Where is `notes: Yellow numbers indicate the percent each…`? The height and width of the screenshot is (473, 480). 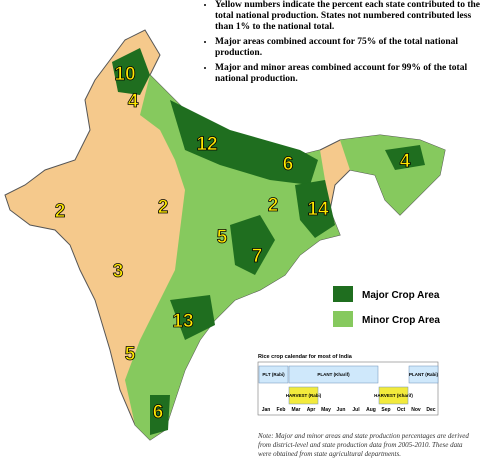
notes: Yellow numbers indicate the percent each… is located at coordinates (342, 44).